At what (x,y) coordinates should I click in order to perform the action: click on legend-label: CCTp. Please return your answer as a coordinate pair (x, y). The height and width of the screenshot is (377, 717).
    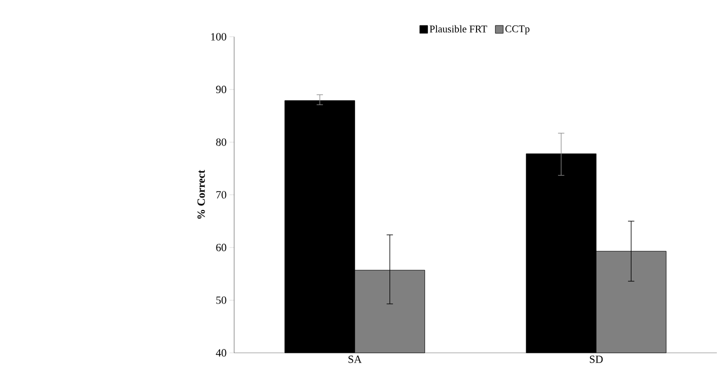
    Looking at the image, I should click on (517, 29).